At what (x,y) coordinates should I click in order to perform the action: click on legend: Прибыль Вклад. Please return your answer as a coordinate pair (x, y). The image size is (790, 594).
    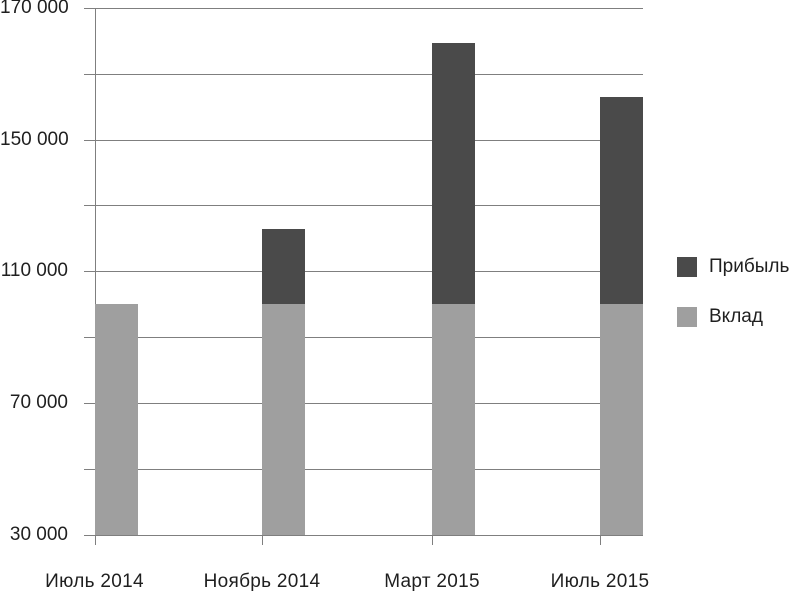
    Looking at the image, I should click on (733, 307).